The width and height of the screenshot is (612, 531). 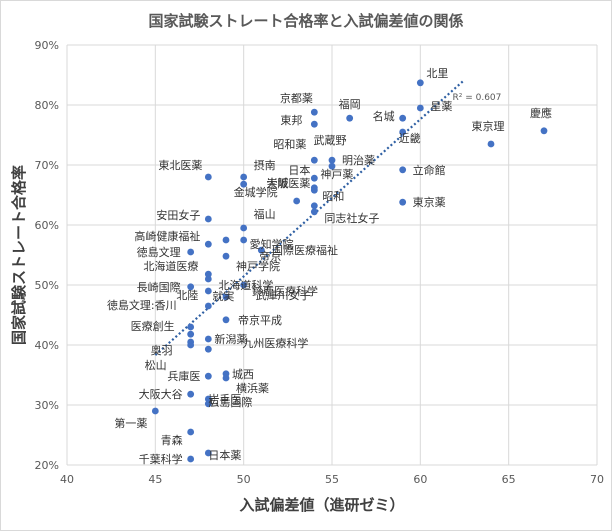 What do you see at coordinates (260, 320) in the screenshot?
I see `data-label: 帝京平成` at bounding box center [260, 320].